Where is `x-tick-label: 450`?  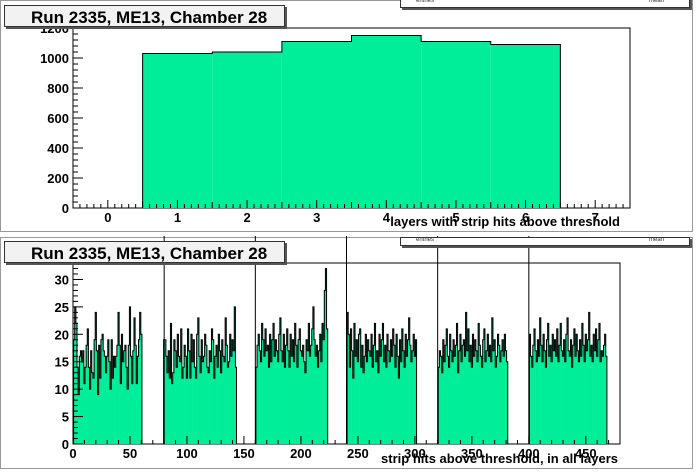
x-tick-label: 450 is located at coordinates (586, 453).